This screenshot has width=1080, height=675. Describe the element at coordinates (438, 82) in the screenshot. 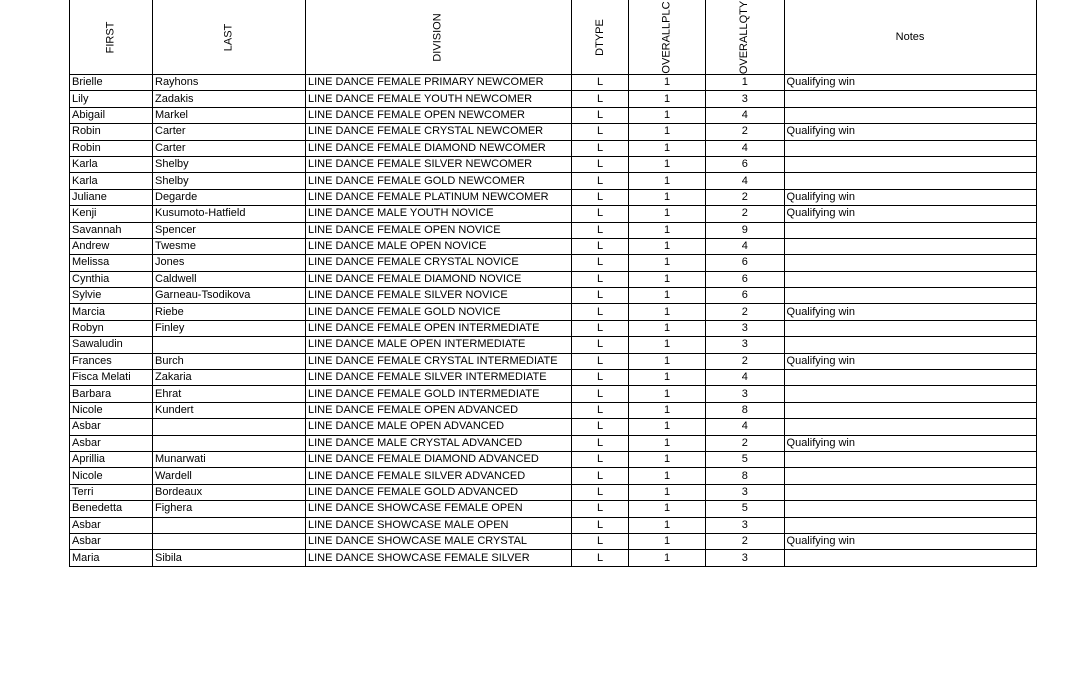

I see `cell-division: LINE DANCE FEMALE PRIMARY NEWCOMER` at that location.